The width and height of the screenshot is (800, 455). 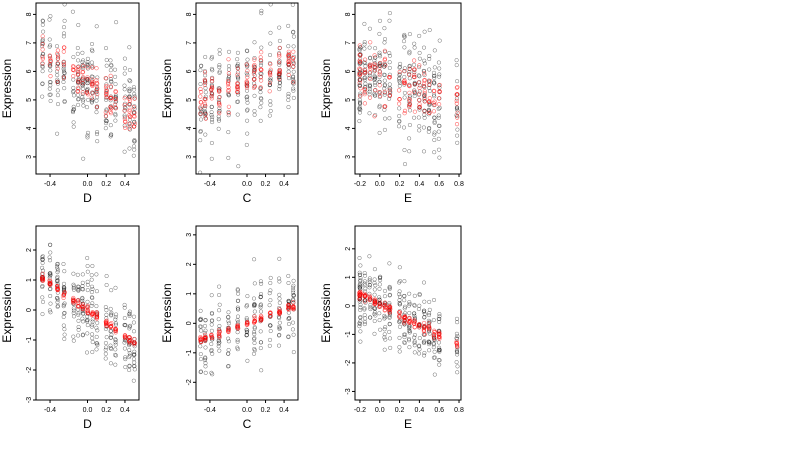 I want to click on x-tick-label: 0.0, so click(x=88, y=184).